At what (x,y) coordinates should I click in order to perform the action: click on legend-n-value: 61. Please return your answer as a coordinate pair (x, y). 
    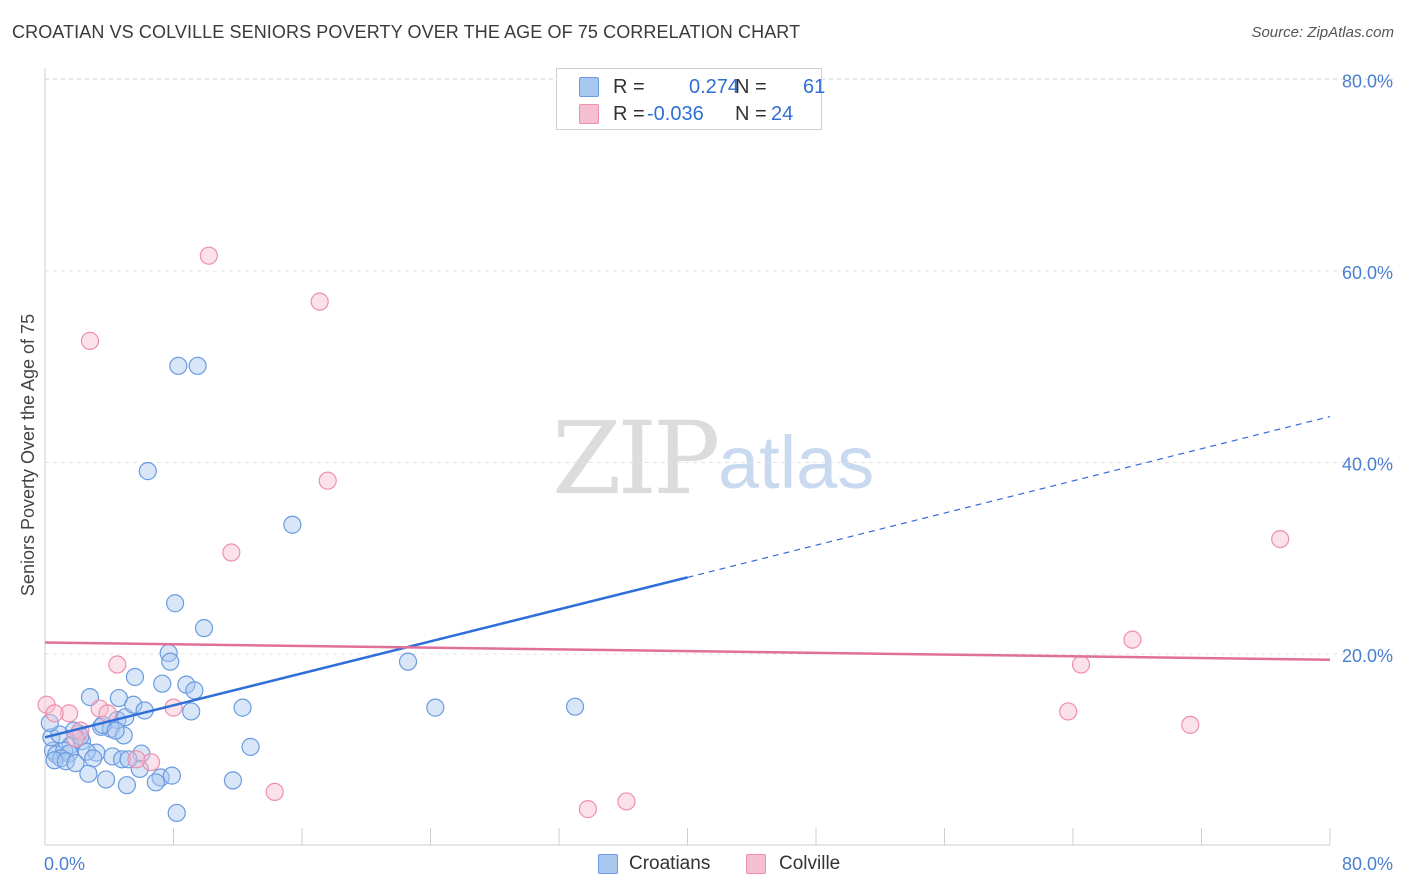
    Looking at the image, I should click on (814, 87).